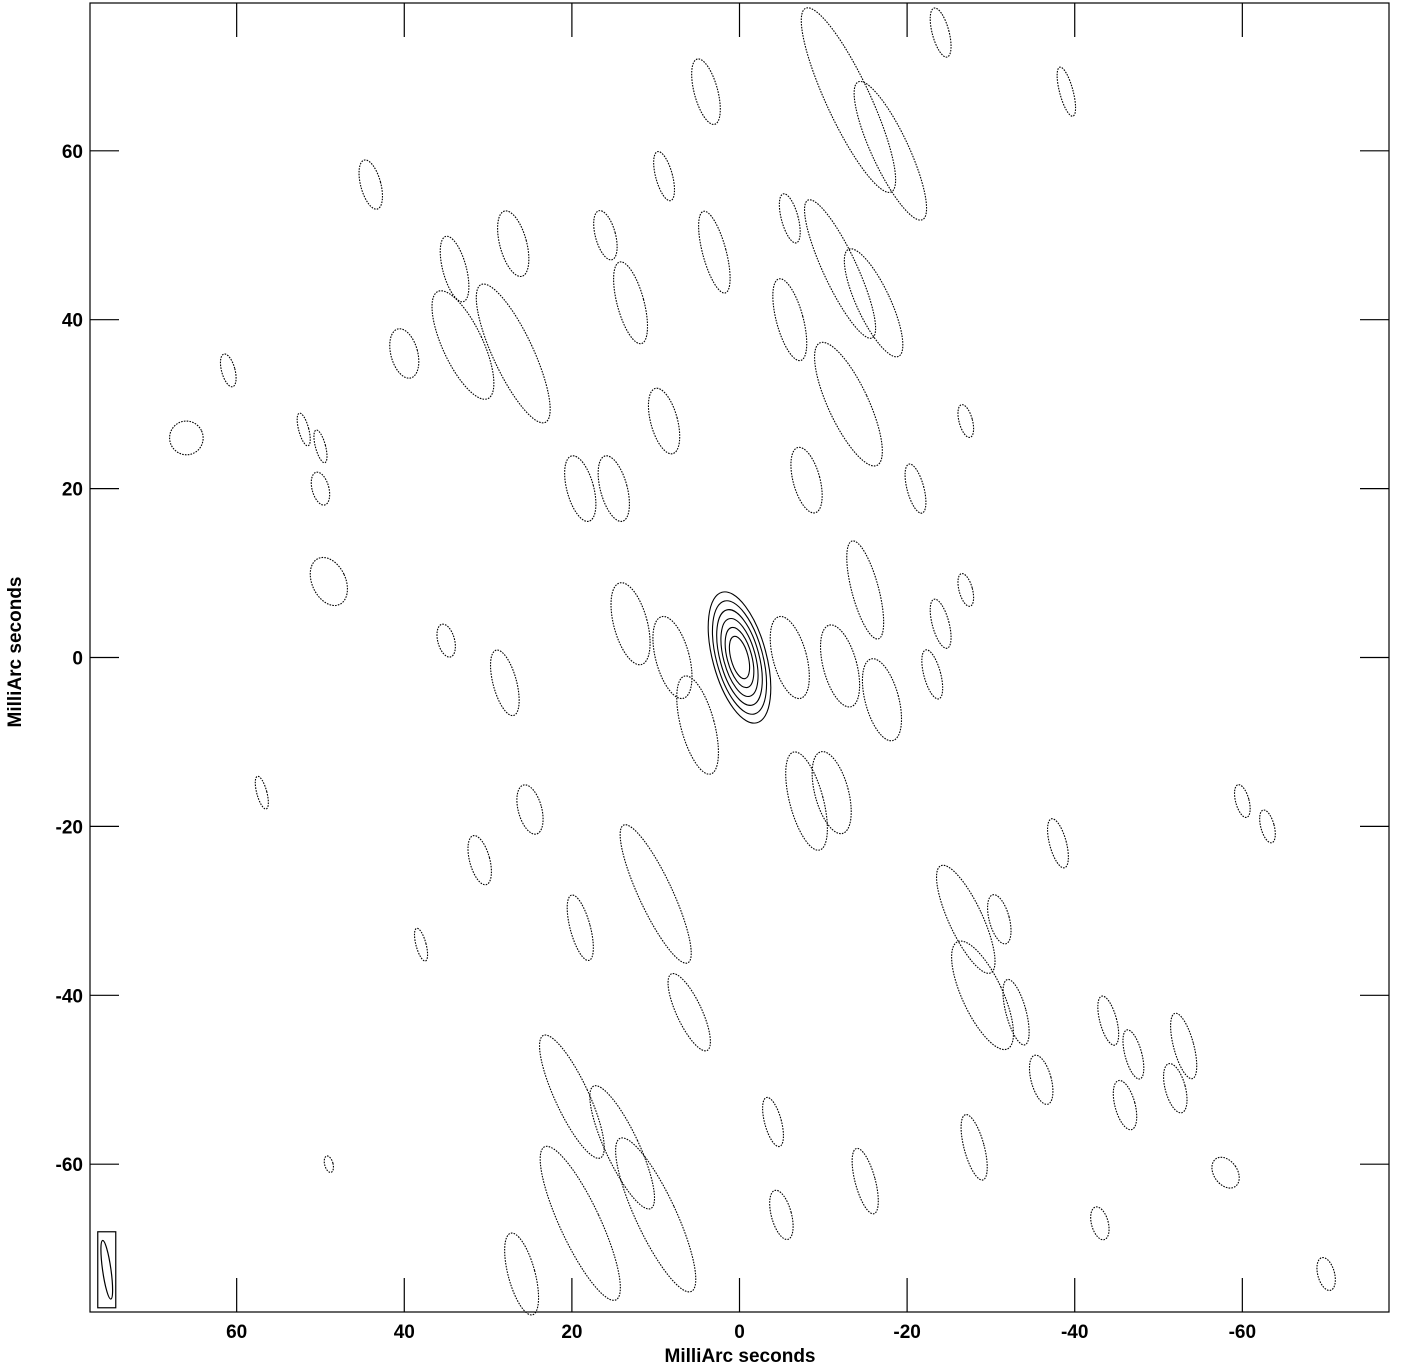  What do you see at coordinates (69, 827) in the screenshot?
I see `y-tick-label: -20` at bounding box center [69, 827].